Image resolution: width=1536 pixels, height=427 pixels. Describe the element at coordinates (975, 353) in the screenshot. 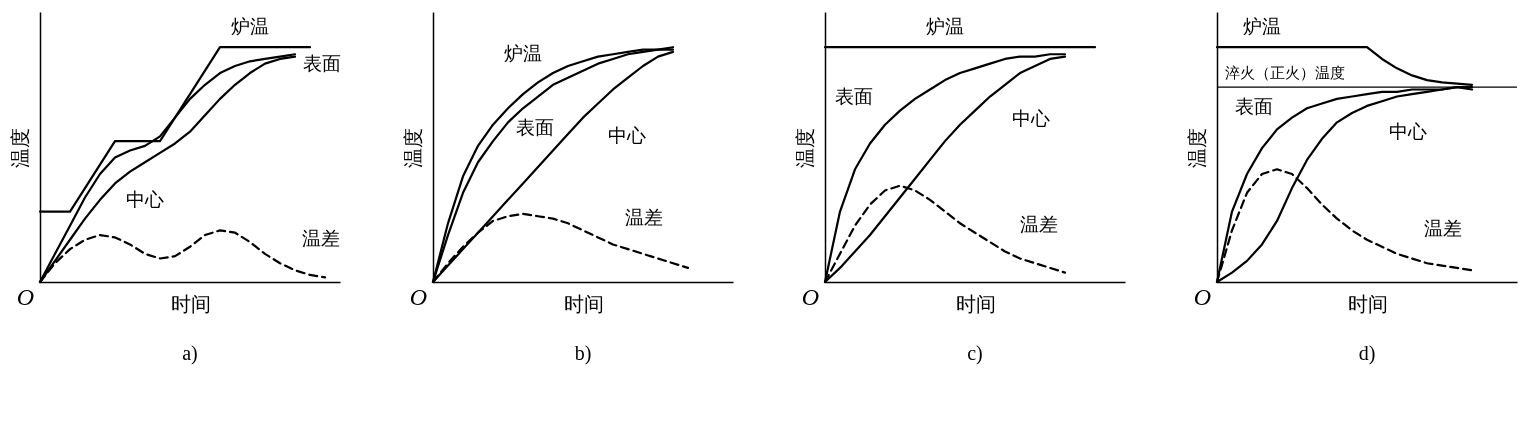

I see `text: c)` at that location.